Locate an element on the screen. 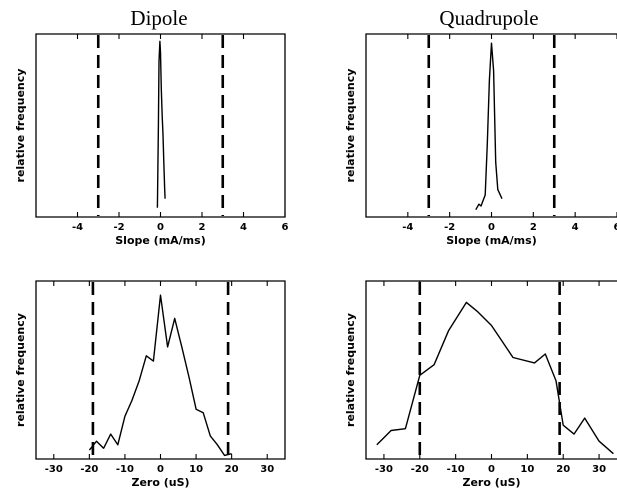  quadrupole-zero-ylabel: relative frequency is located at coordinates (350, 370).